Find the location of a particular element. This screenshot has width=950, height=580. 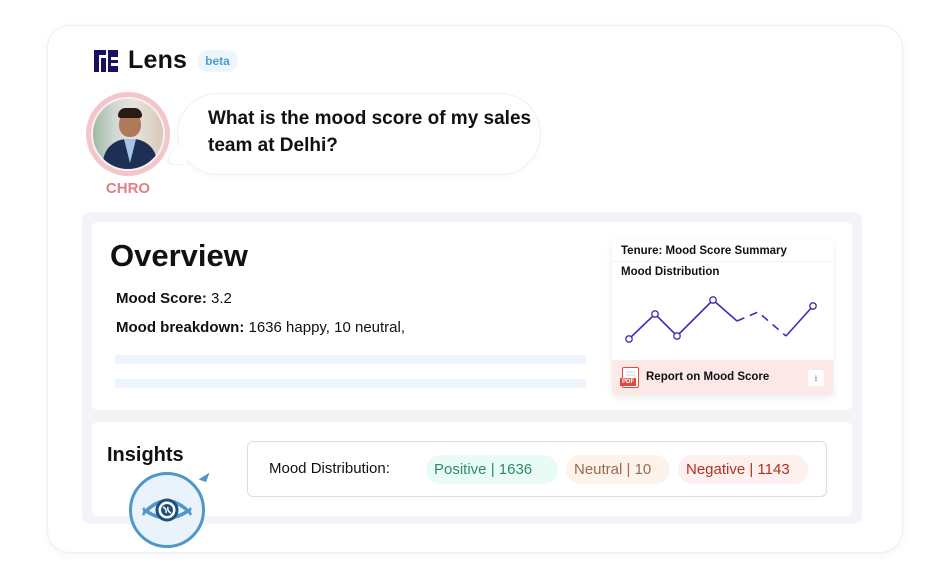

mood-breakdown-label: Mood breakdown: is located at coordinates (180, 327).